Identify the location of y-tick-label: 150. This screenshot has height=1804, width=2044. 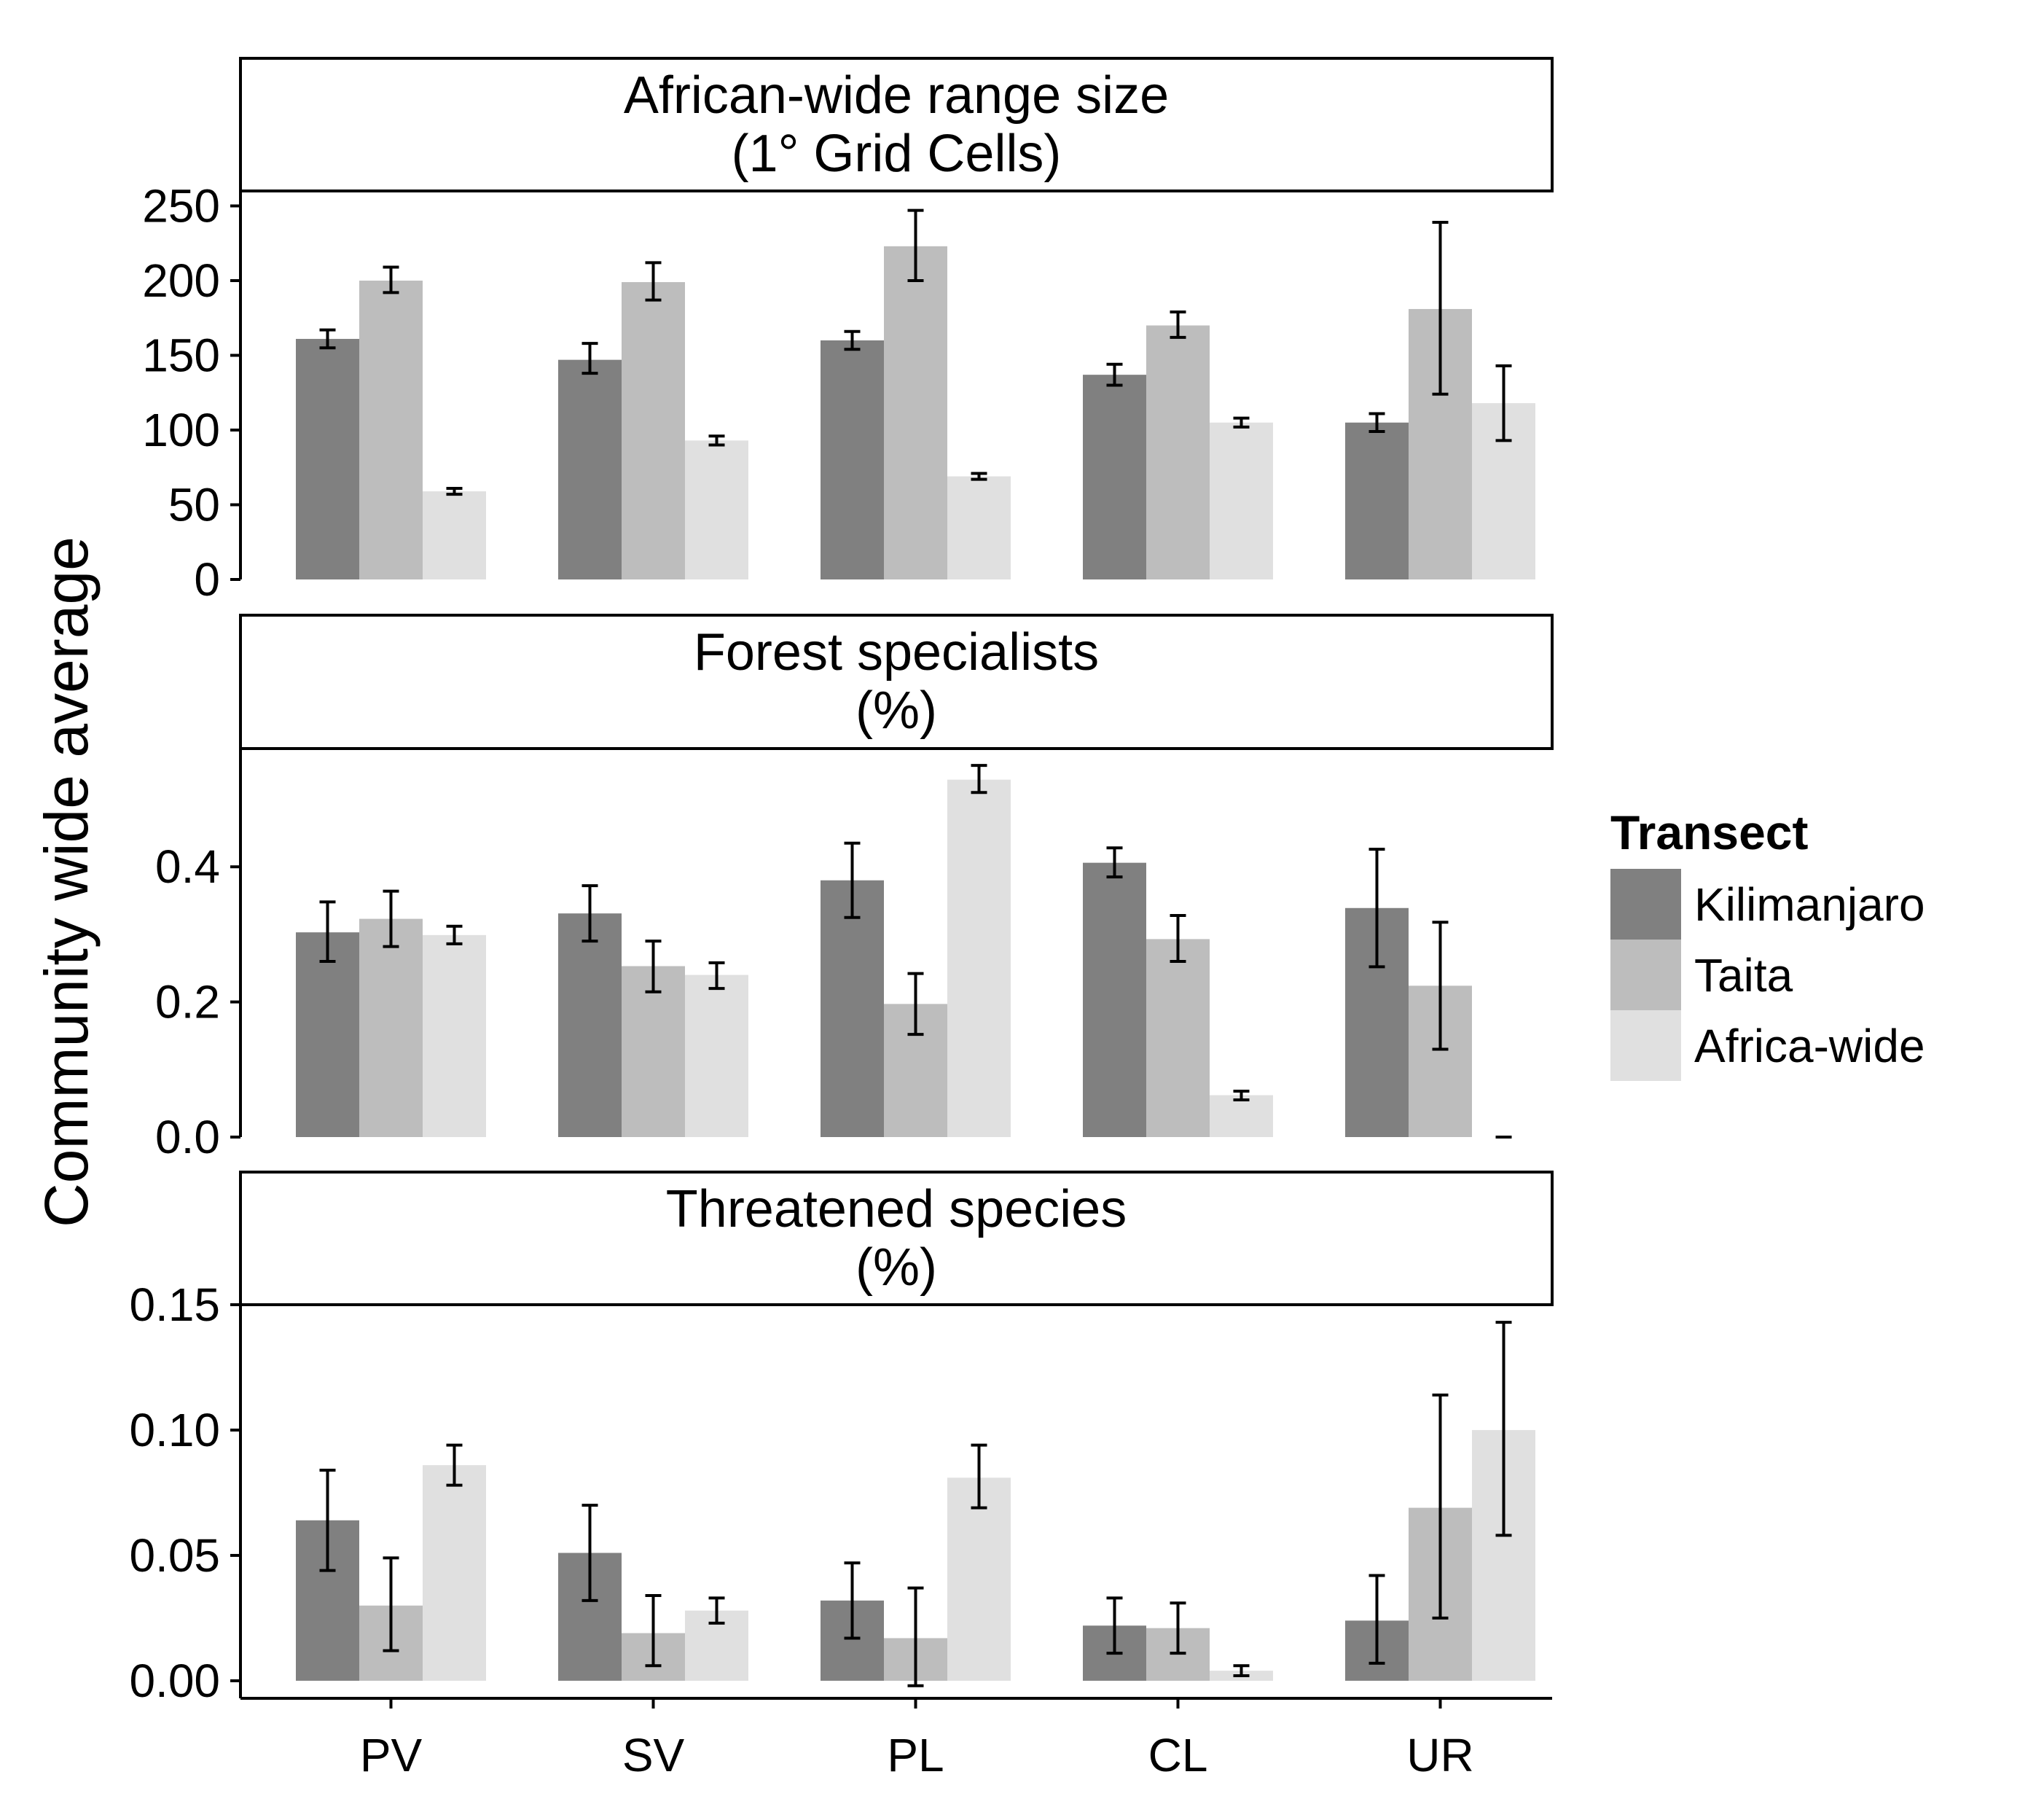
(181, 356).